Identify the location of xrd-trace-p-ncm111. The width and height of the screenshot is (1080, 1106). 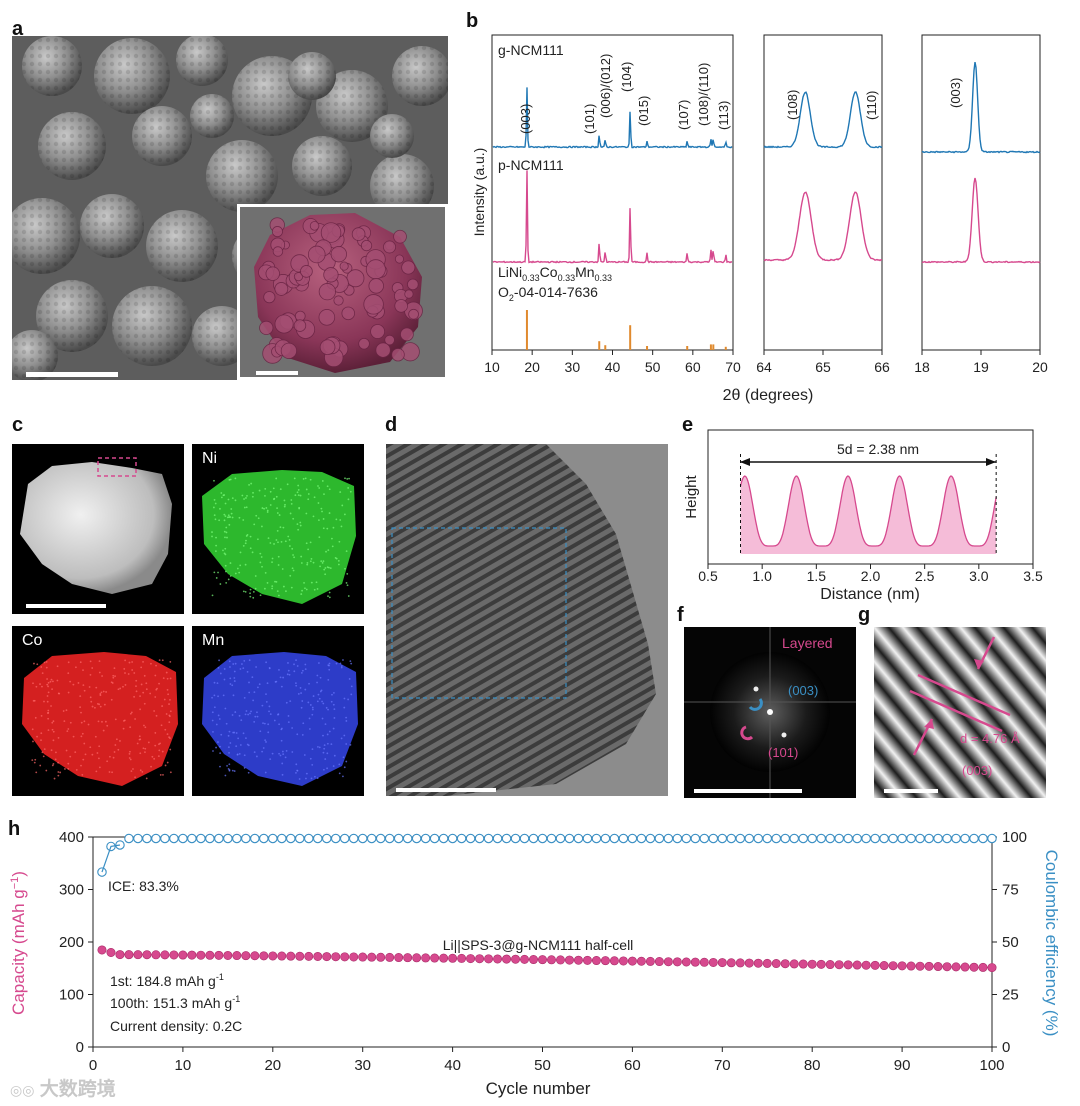
(612, 217).